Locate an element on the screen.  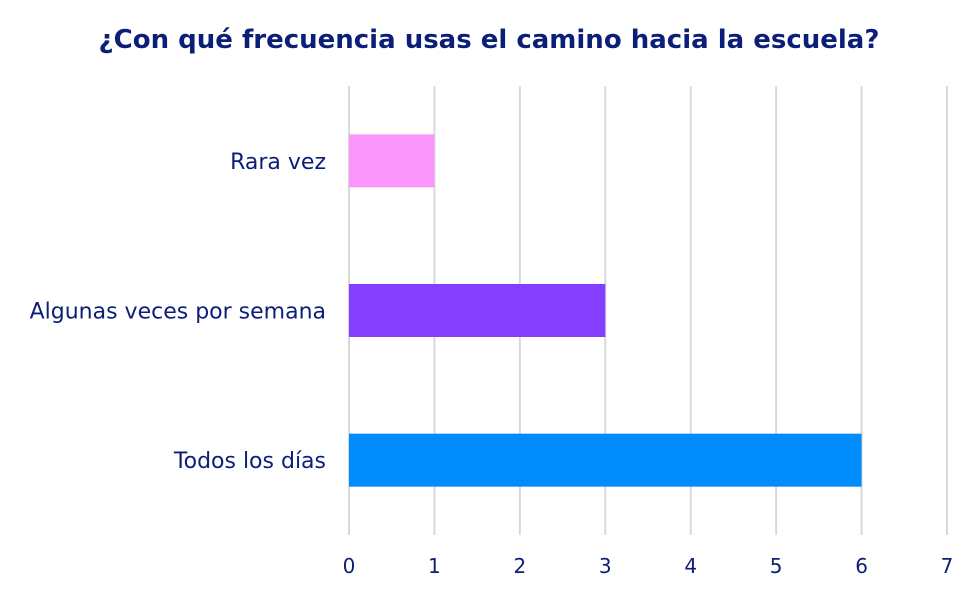
x-tick-label-3: 3 is located at coordinates (605, 566).